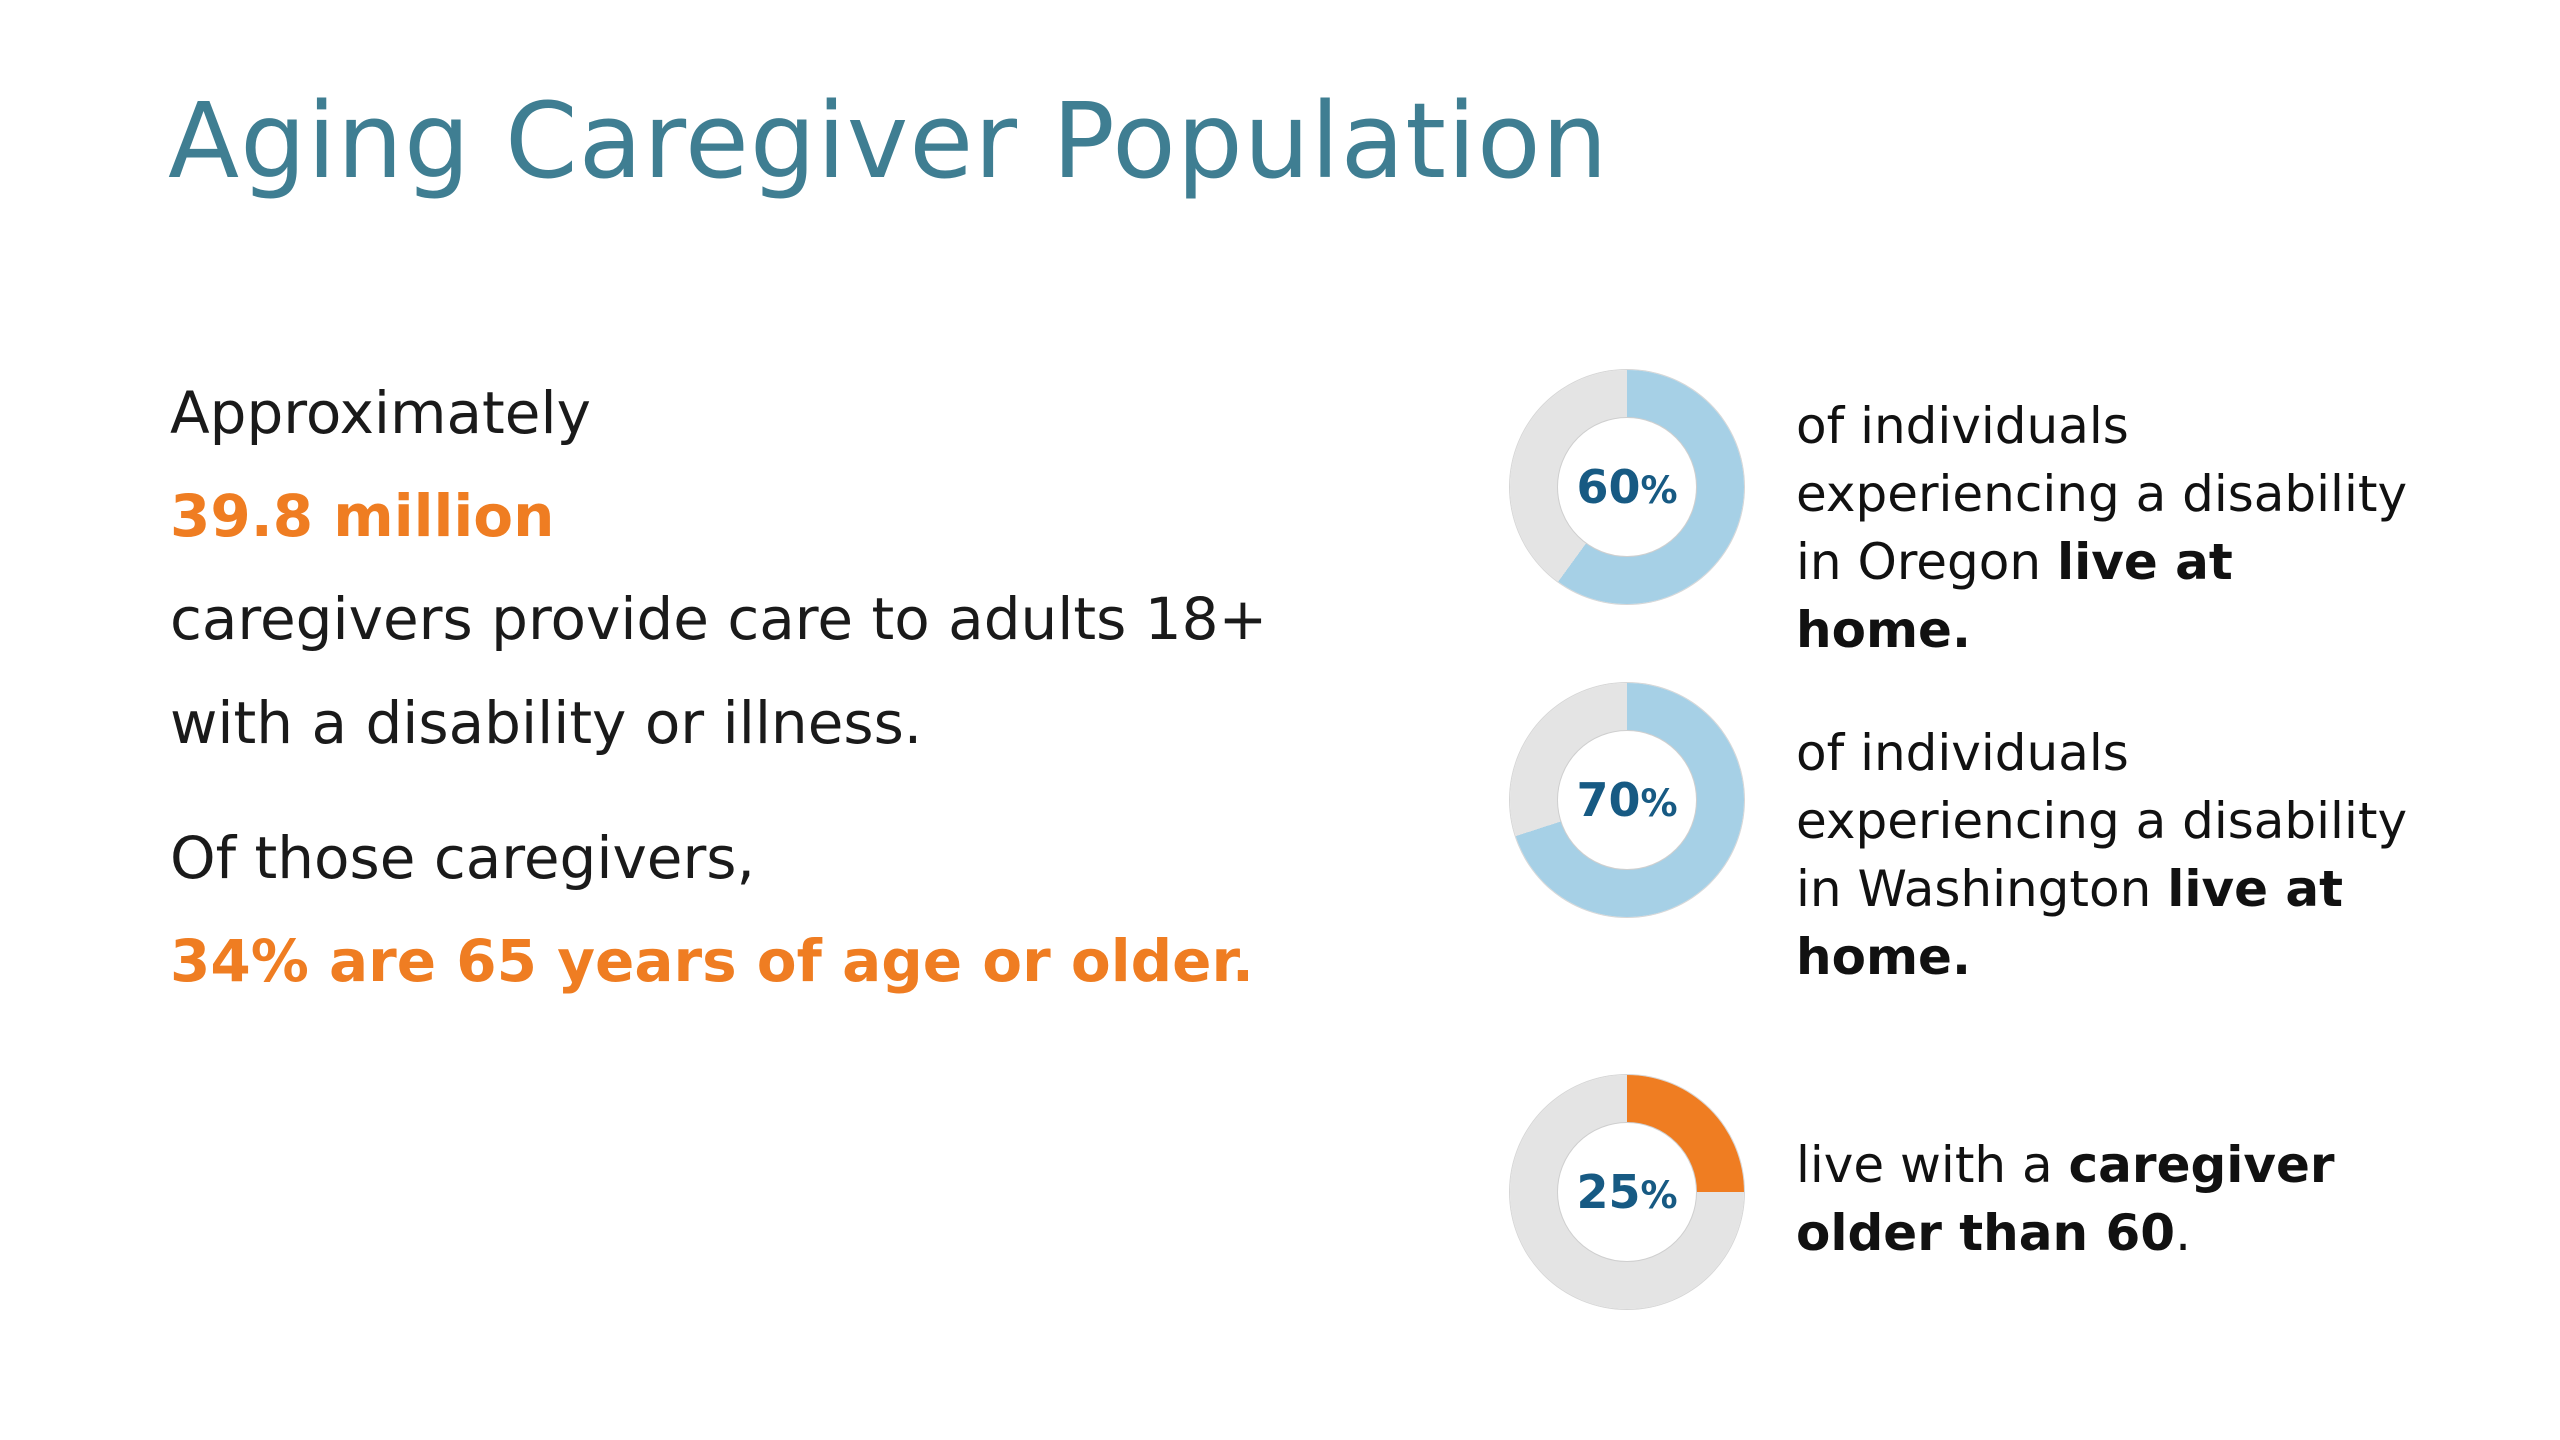 The height and width of the screenshot is (1440, 2560). Describe the element at coordinates (1608, 487) in the screenshot. I see `donut-percent-value: 60` at that location.